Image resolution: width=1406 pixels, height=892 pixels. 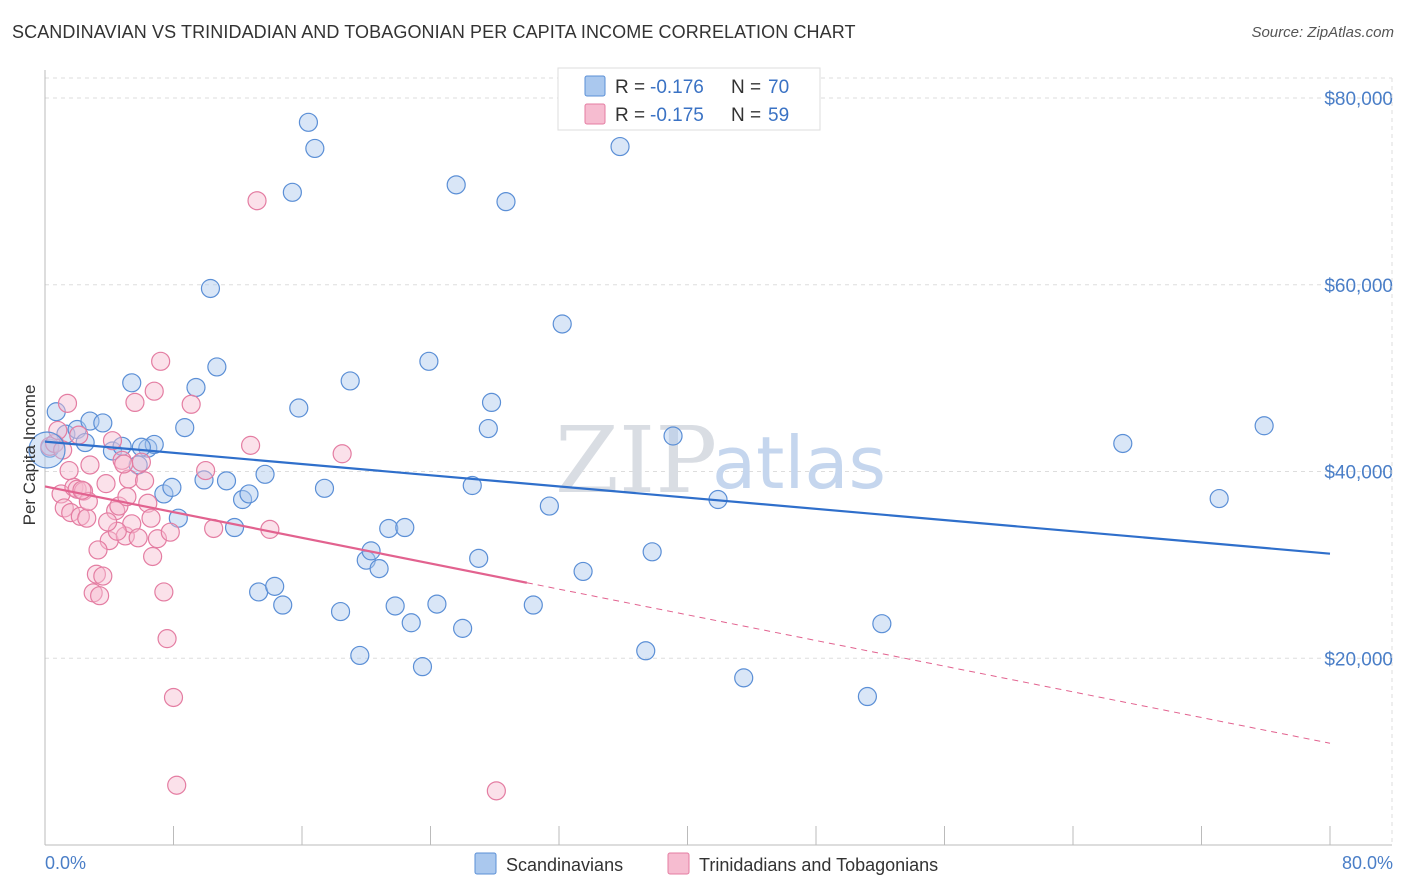 I want to click on trend-line-scandinavian, so click(x=687, y=497).